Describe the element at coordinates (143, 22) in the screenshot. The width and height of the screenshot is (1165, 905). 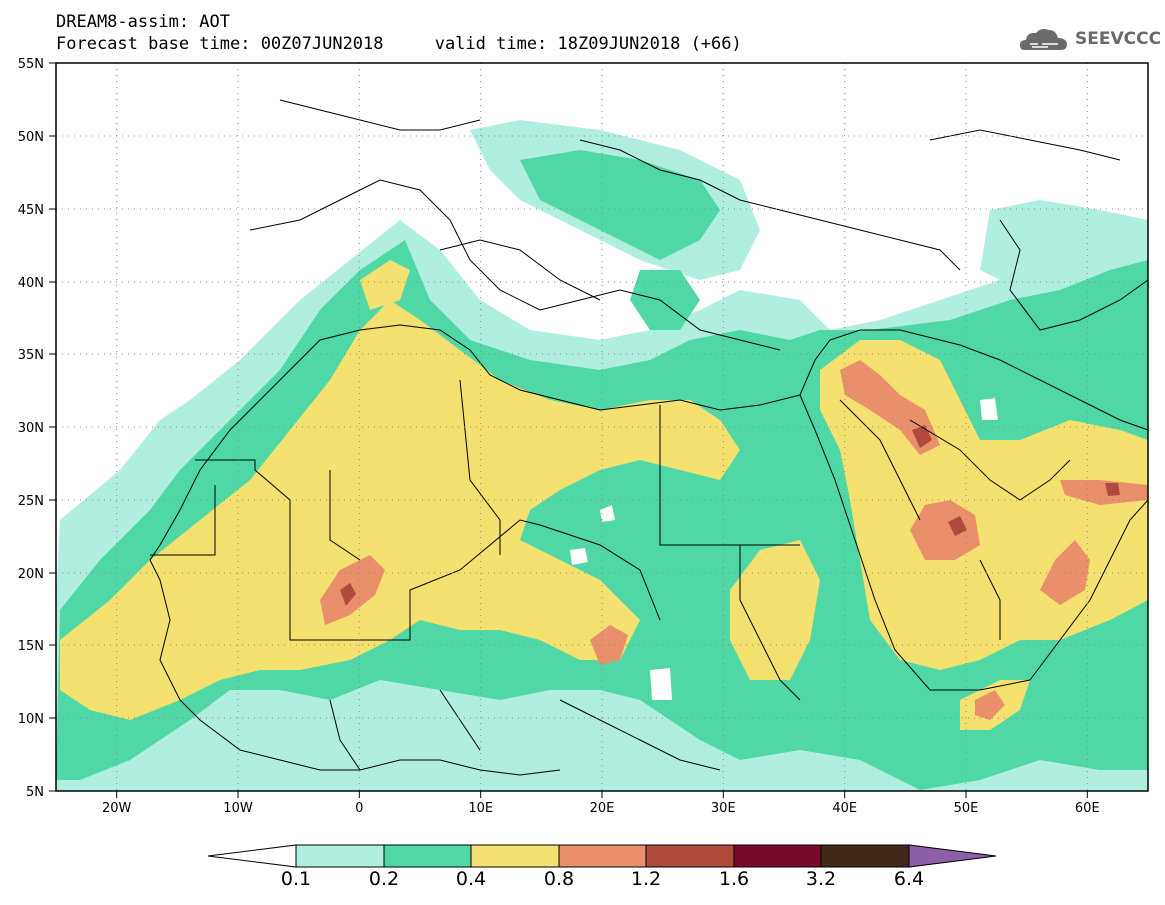
I see `map-title: DREAM8-assim: AOT` at that location.